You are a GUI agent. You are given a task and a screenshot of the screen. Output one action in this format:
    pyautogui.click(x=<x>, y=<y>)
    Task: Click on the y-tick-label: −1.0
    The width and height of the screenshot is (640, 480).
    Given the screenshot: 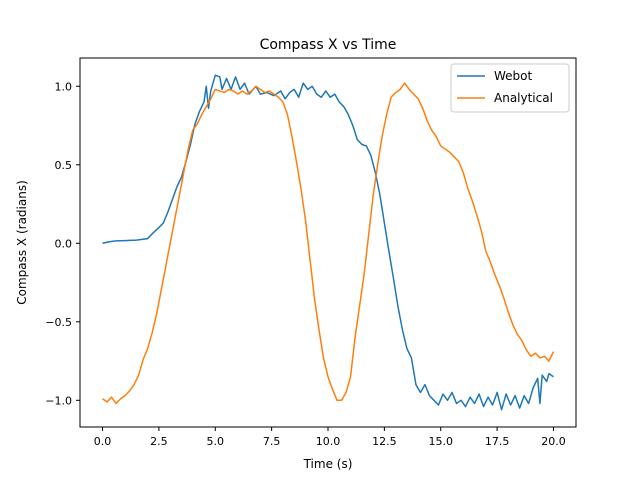 What is the action you would take?
    pyautogui.click(x=58, y=400)
    